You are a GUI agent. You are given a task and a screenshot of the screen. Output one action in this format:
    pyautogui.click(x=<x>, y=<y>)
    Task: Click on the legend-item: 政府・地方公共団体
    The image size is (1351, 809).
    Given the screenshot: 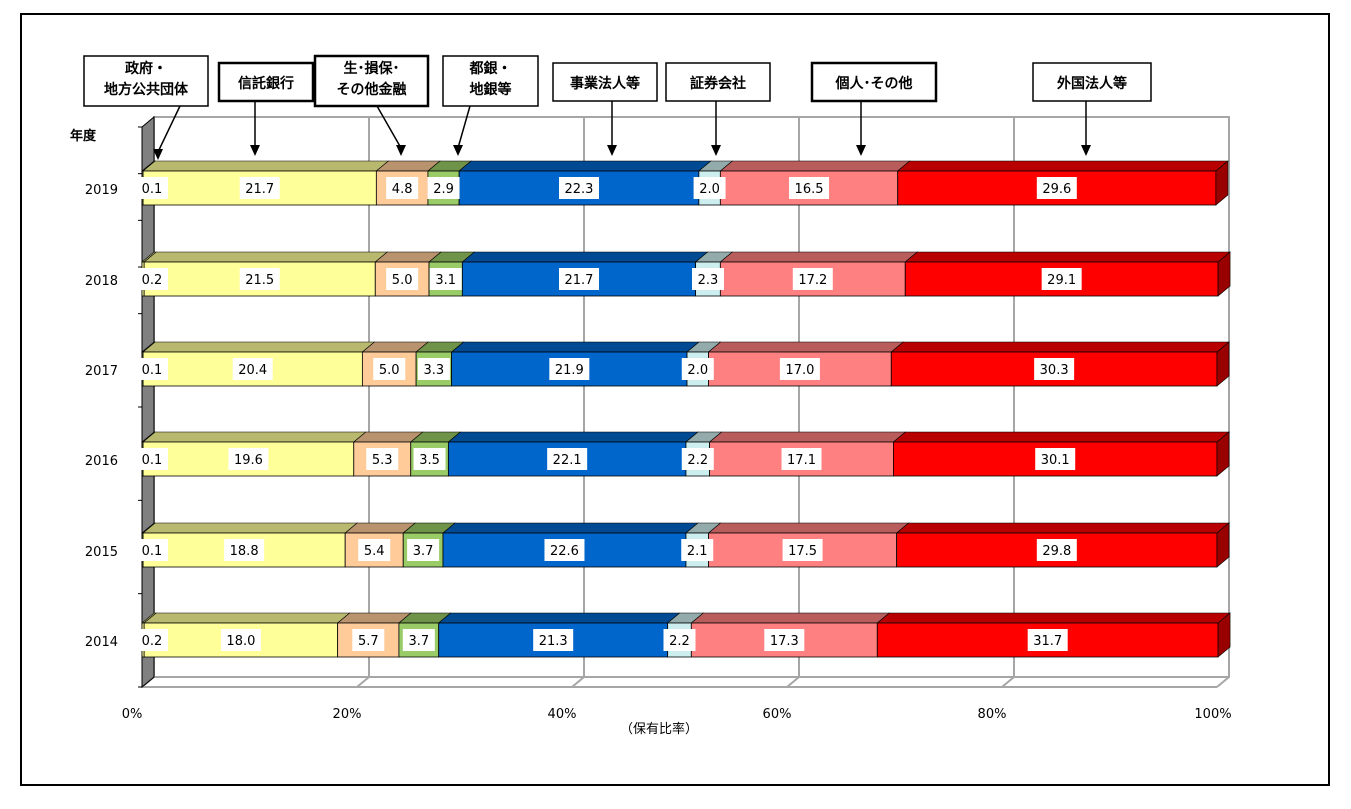 What is the action you would take?
    pyautogui.click(x=146, y=107)
    